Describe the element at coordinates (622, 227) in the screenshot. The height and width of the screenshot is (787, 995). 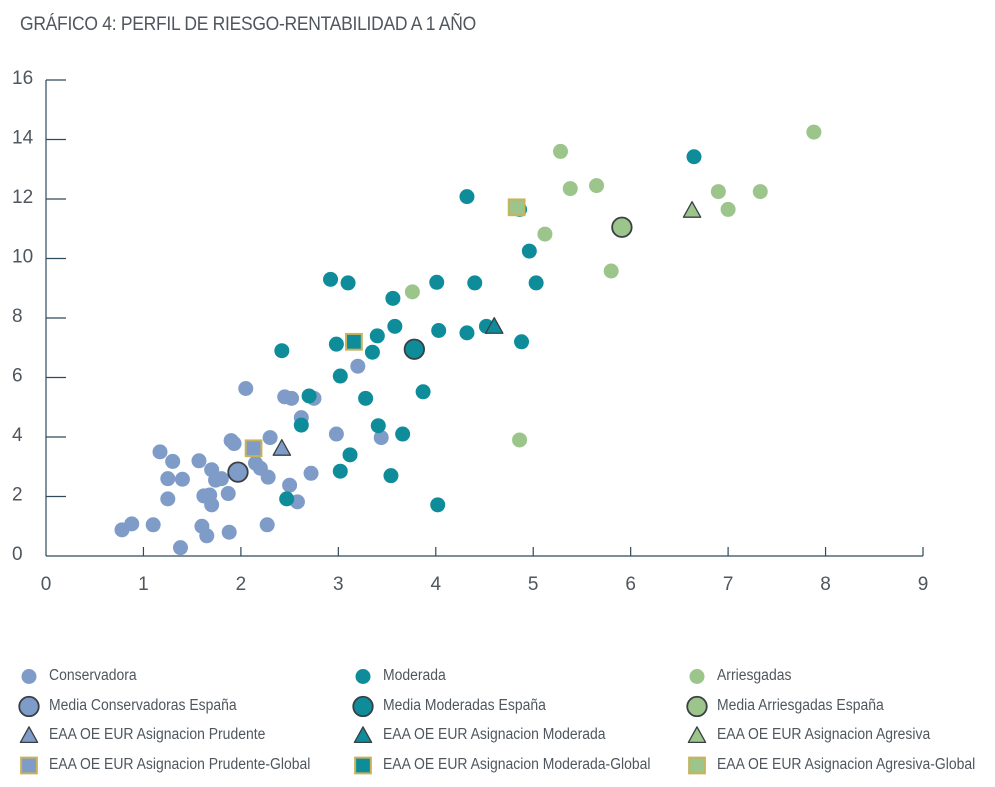
I see `point-media-arriesgadas-espana` at that location.